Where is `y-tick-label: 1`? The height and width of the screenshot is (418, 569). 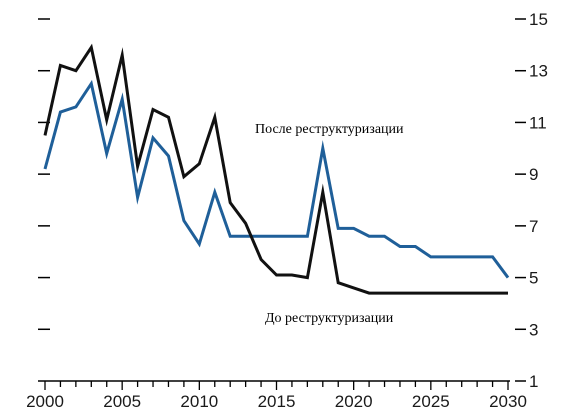
y-tick-label: 1 is located at coordinates (533, 381).